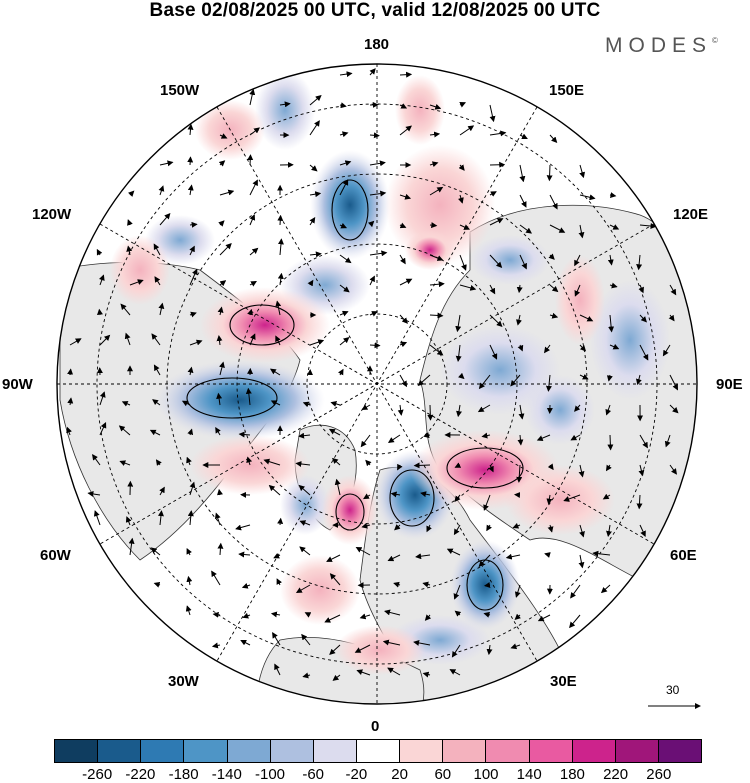 The height and width of the screenshot is (783, 750). Describe the element at coordinates (659, 45) in the screenshot. I see `brand-name: MODES` at that location.